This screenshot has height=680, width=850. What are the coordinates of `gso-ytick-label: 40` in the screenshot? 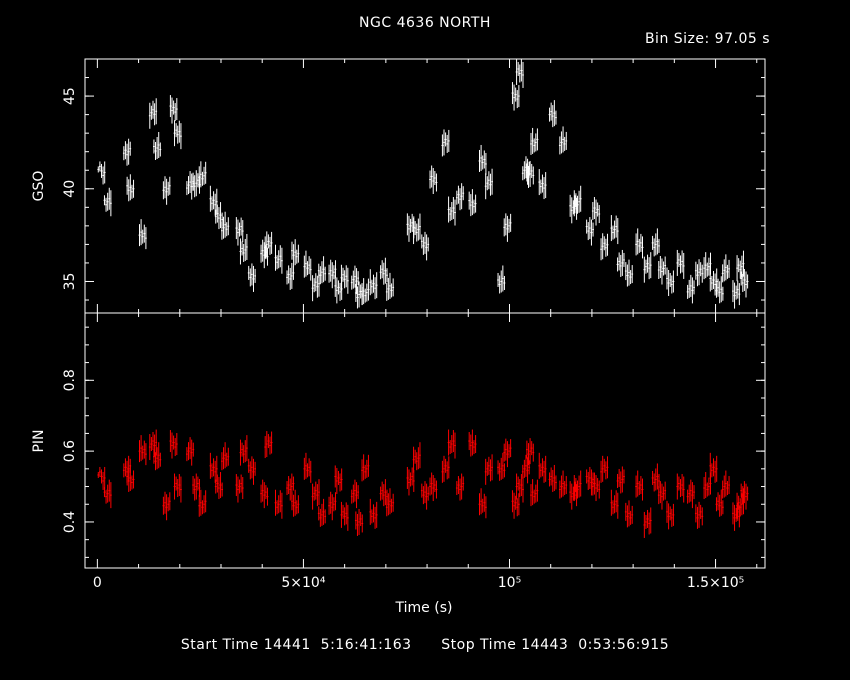 It's located at (70, 189).